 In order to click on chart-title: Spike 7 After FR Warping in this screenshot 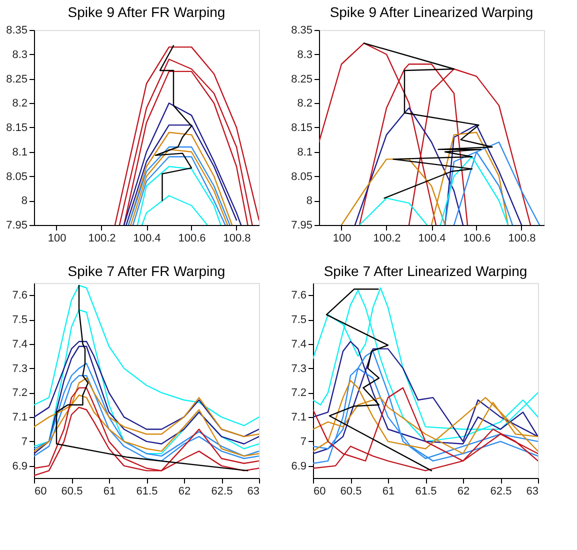, I will do `click(147, 271)`.